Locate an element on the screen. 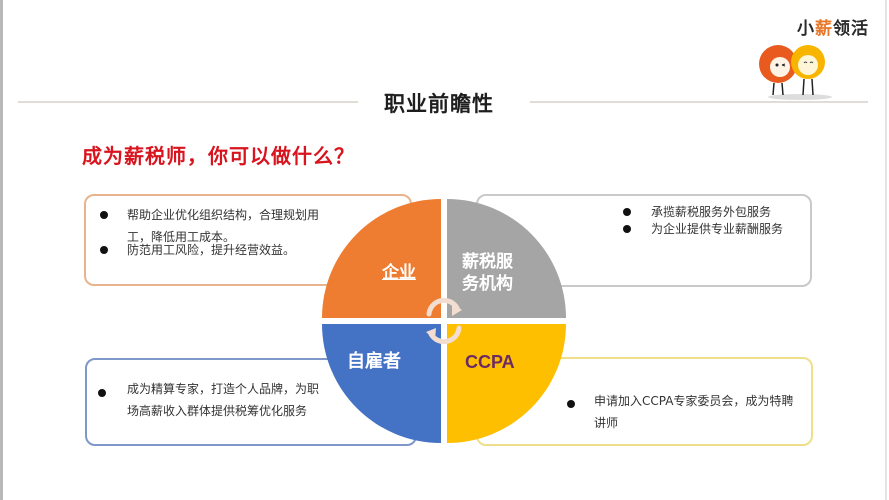 This screenshot has width=889, height=500. self-employed-item-1: 成为精算专家，打造个人品牌，为职 is located at coordinates (223, 389).